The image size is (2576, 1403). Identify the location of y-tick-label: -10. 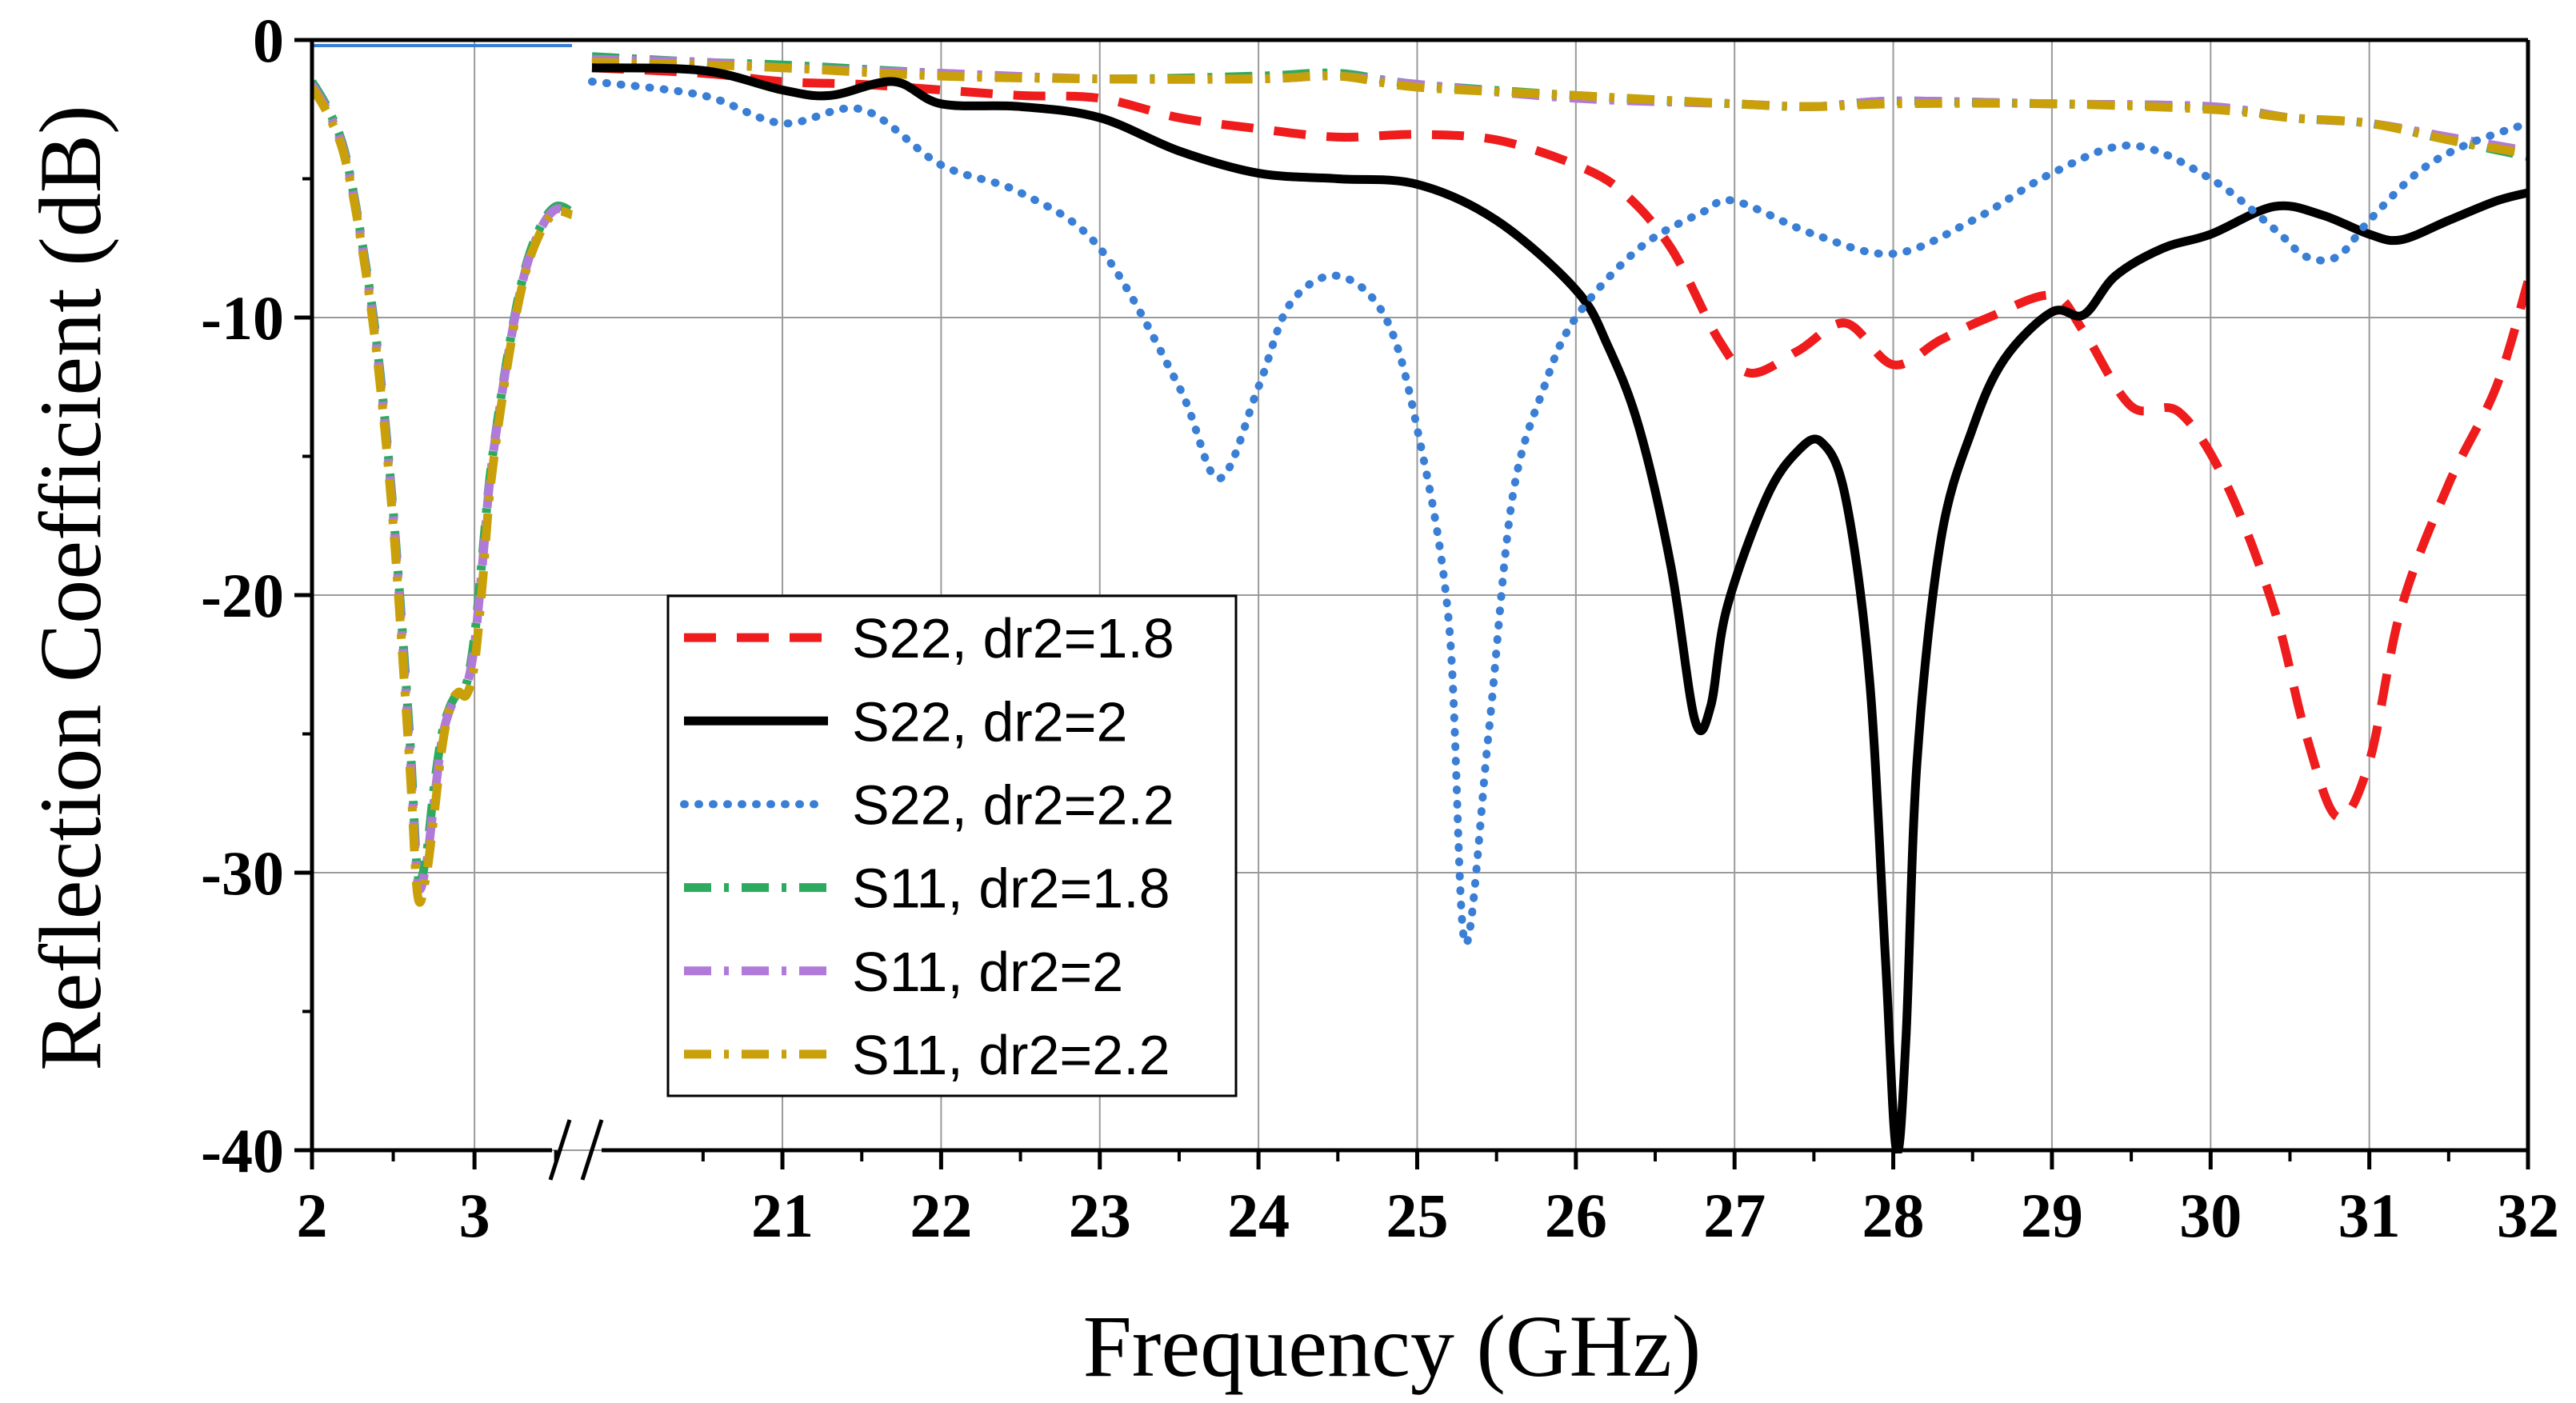
(242, 318).